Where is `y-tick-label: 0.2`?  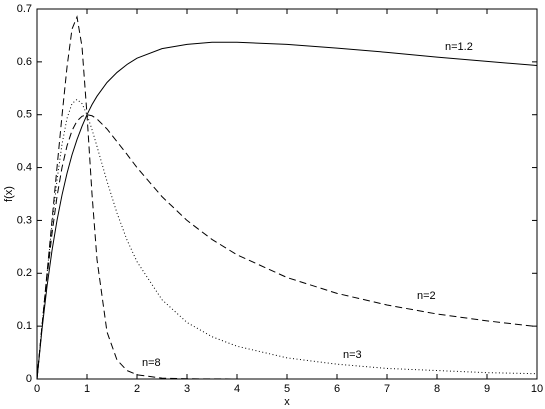 y-tick-label: 0.2 is located at coordinates (24, 273).